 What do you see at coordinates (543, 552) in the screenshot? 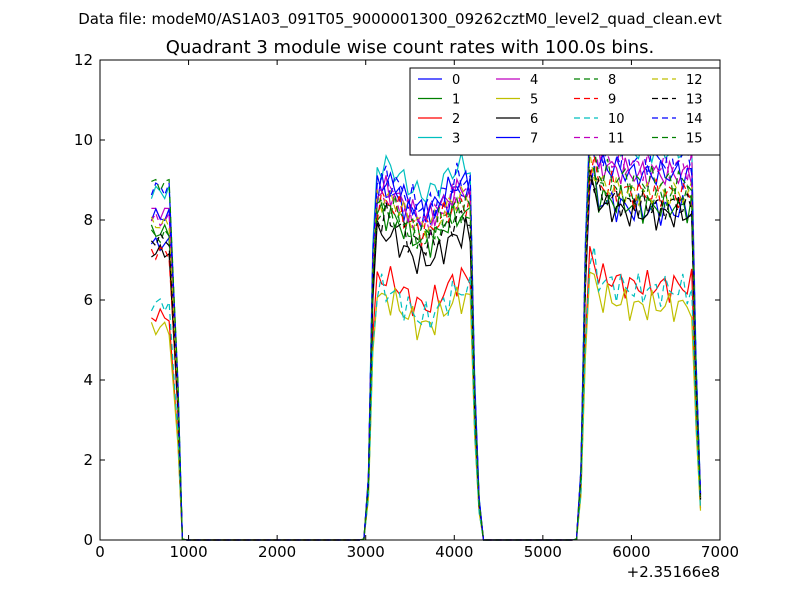
I see `x-tick-label: 5000` at bounding box center [543, 552].